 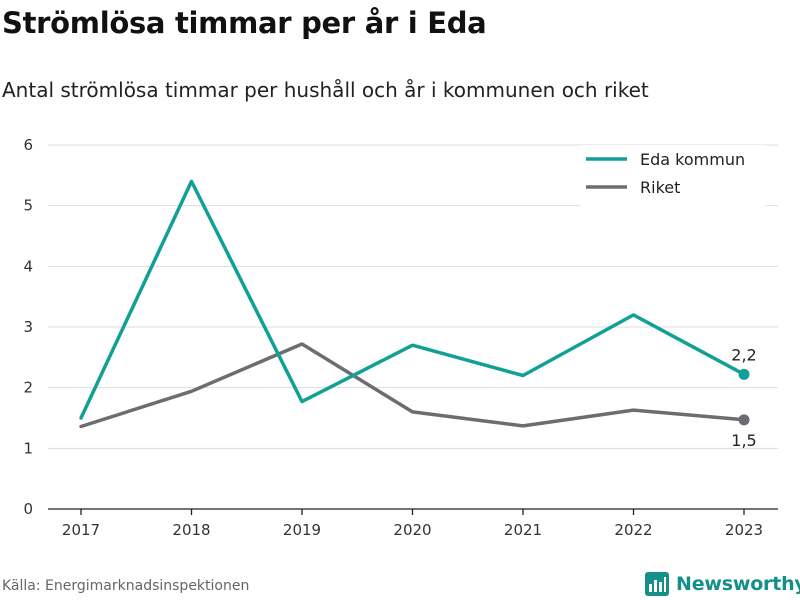 I want to click on newsworthy-logo-icon, so click(x=657, y=584).